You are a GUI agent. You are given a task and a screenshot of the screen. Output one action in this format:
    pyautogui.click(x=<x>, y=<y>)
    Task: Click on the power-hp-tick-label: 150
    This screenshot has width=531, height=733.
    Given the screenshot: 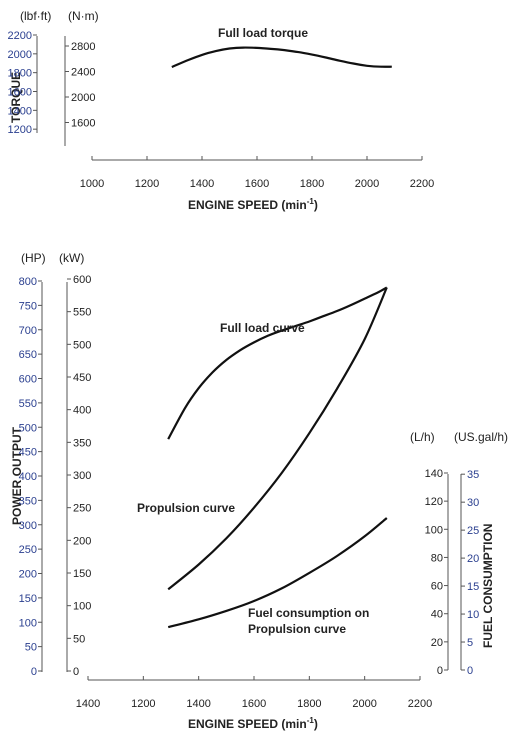 What is the action you would take?
    pyautogui.click(x=28, y=599)
    